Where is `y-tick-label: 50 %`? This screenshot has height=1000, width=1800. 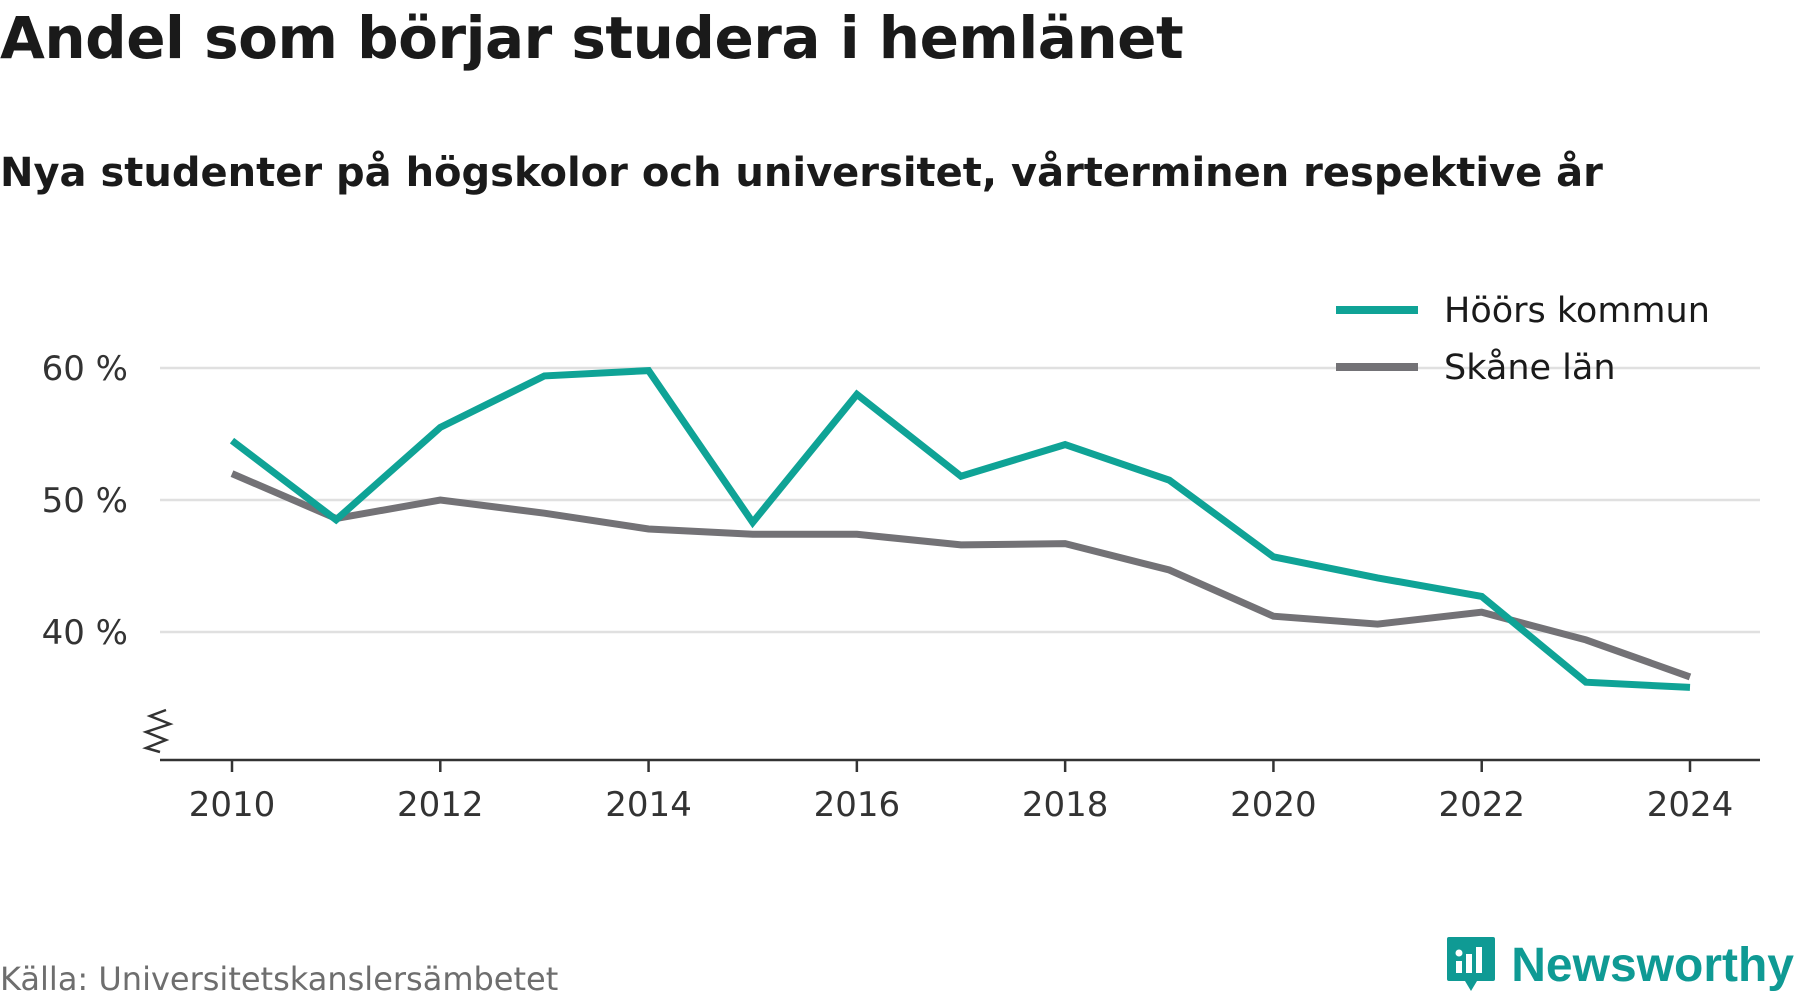
y-tick-label: 50 % is located at coordinates (85, 501).